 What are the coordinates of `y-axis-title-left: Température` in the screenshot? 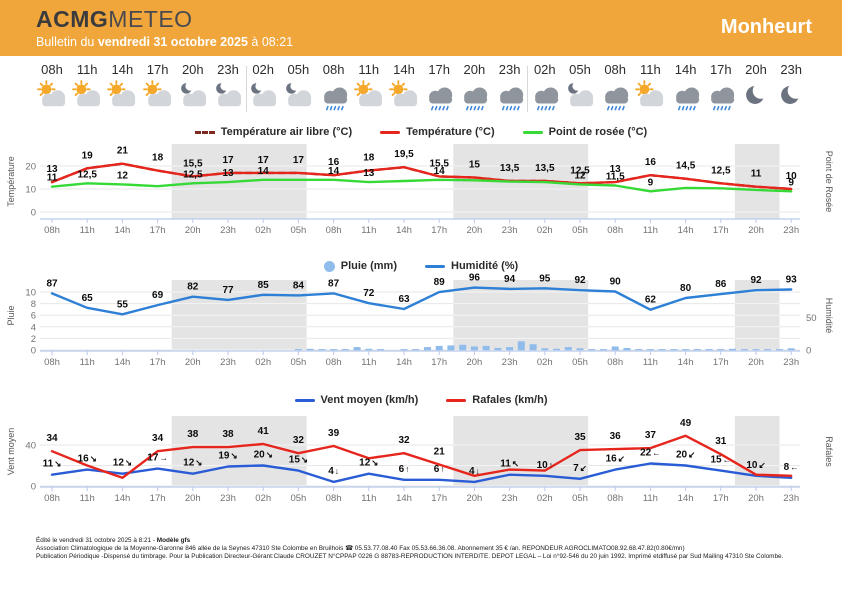 It's located at (11, 181).